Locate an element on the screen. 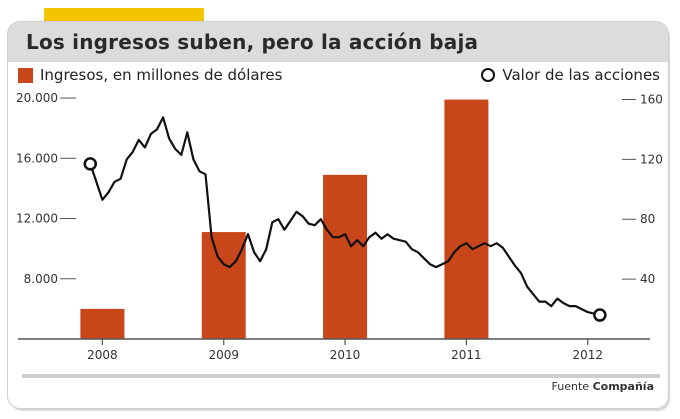 The image size is (680, 419). bar-2009 is located at coordinates (223, 285).